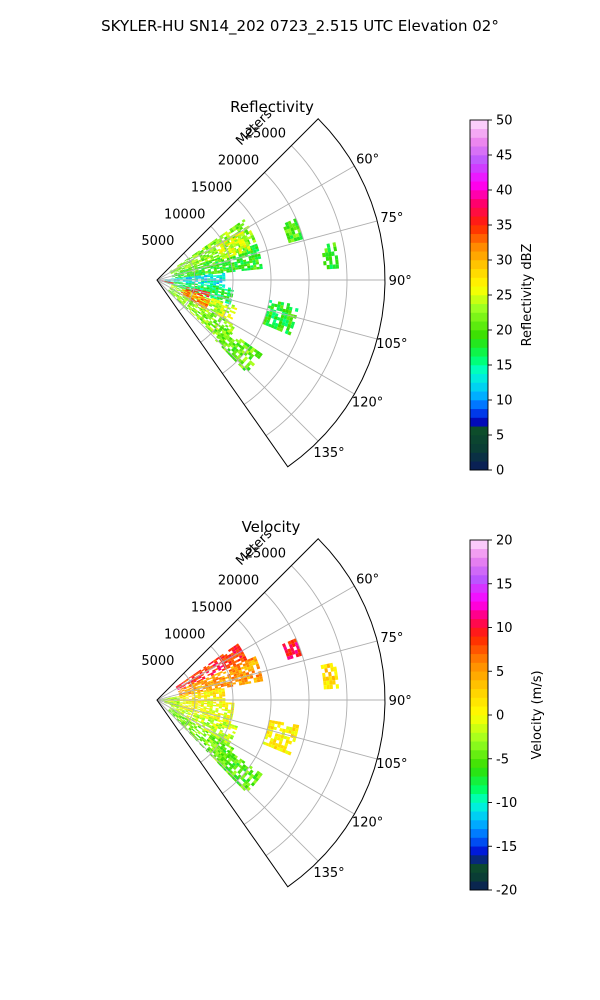 This screenshot has height=1000, width=600. Describe the element at coordinates (506, 803) in the screenshot. I see `colorbar-tick-label: -10` at that location.